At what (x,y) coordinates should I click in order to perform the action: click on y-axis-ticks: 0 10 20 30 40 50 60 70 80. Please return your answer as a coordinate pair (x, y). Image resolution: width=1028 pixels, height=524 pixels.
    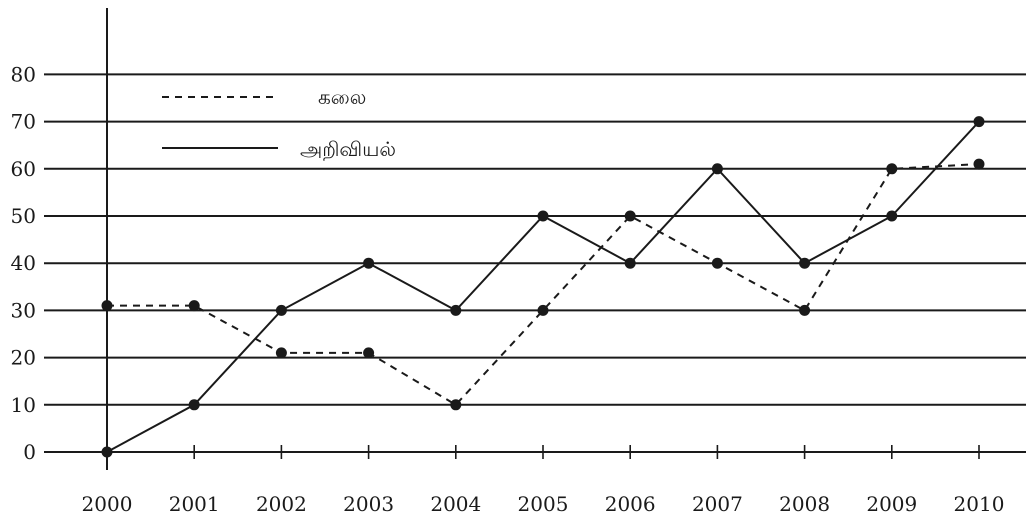
    Looking at the image, I should click on (23, 263).